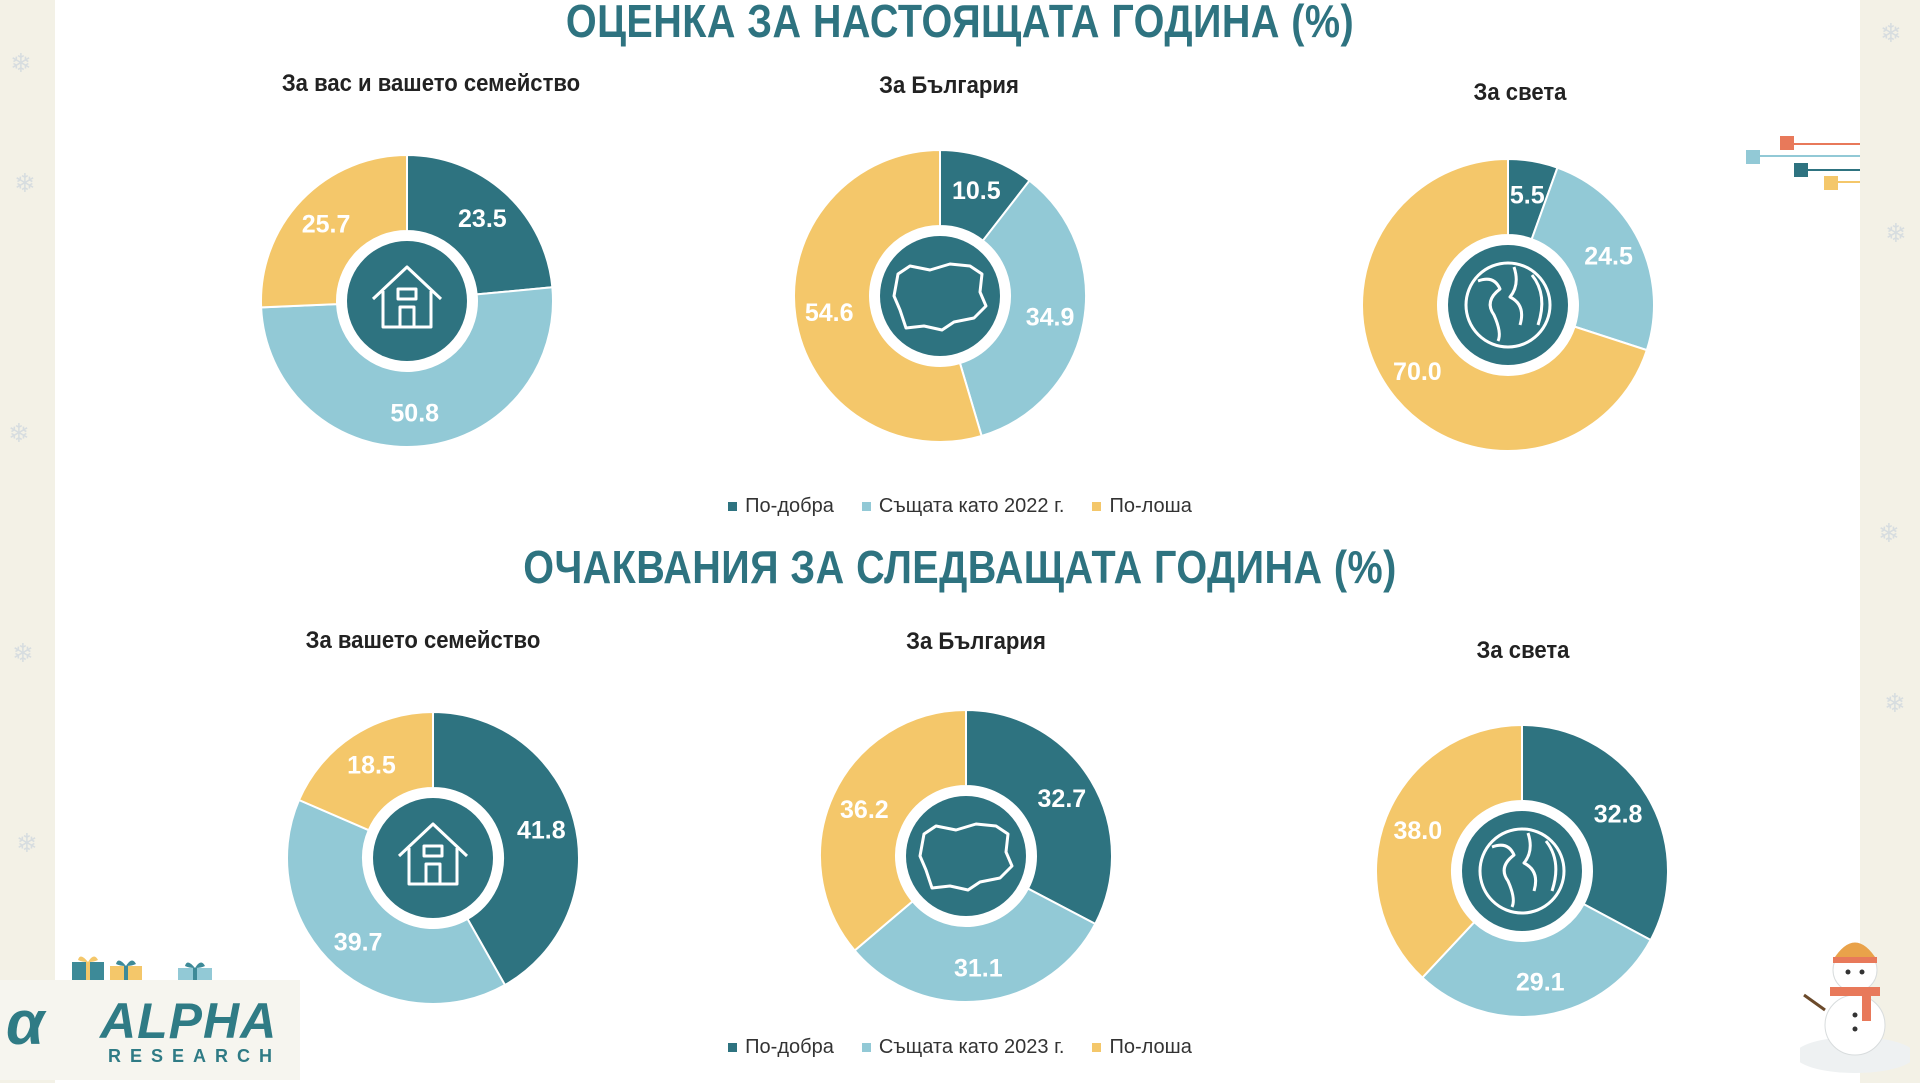 The width and height of the screenshot is (1920, 1083). Describe the element at coordinates (326, 225) in the screenshot. I see `data-label: 25.7` at that location.